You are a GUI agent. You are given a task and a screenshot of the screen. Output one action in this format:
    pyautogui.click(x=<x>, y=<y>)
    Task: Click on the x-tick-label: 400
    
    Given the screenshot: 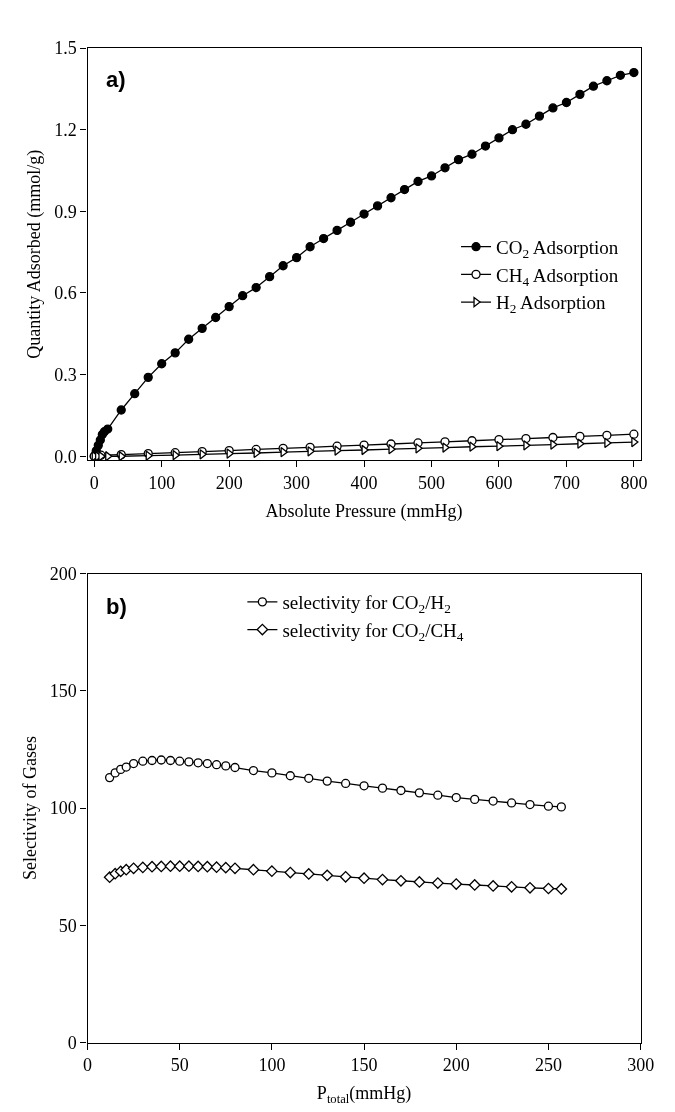 What is the action you would take?
    pyautogui.click(x=364, y=483)
    